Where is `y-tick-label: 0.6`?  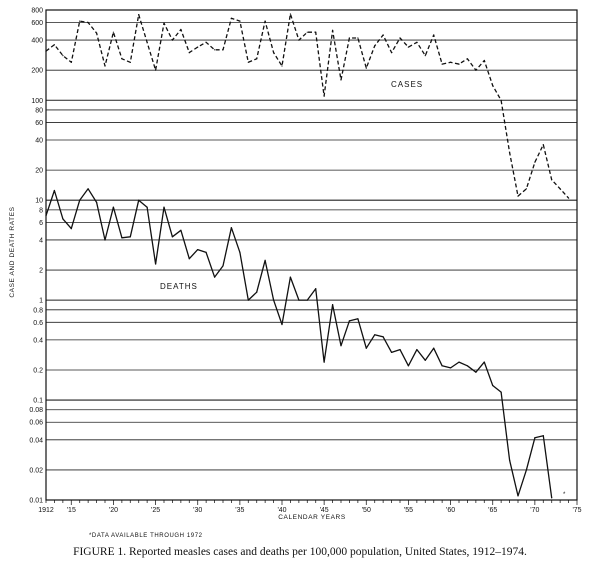 y-tick-label: 0.6 is located at coordinates (38, 323).